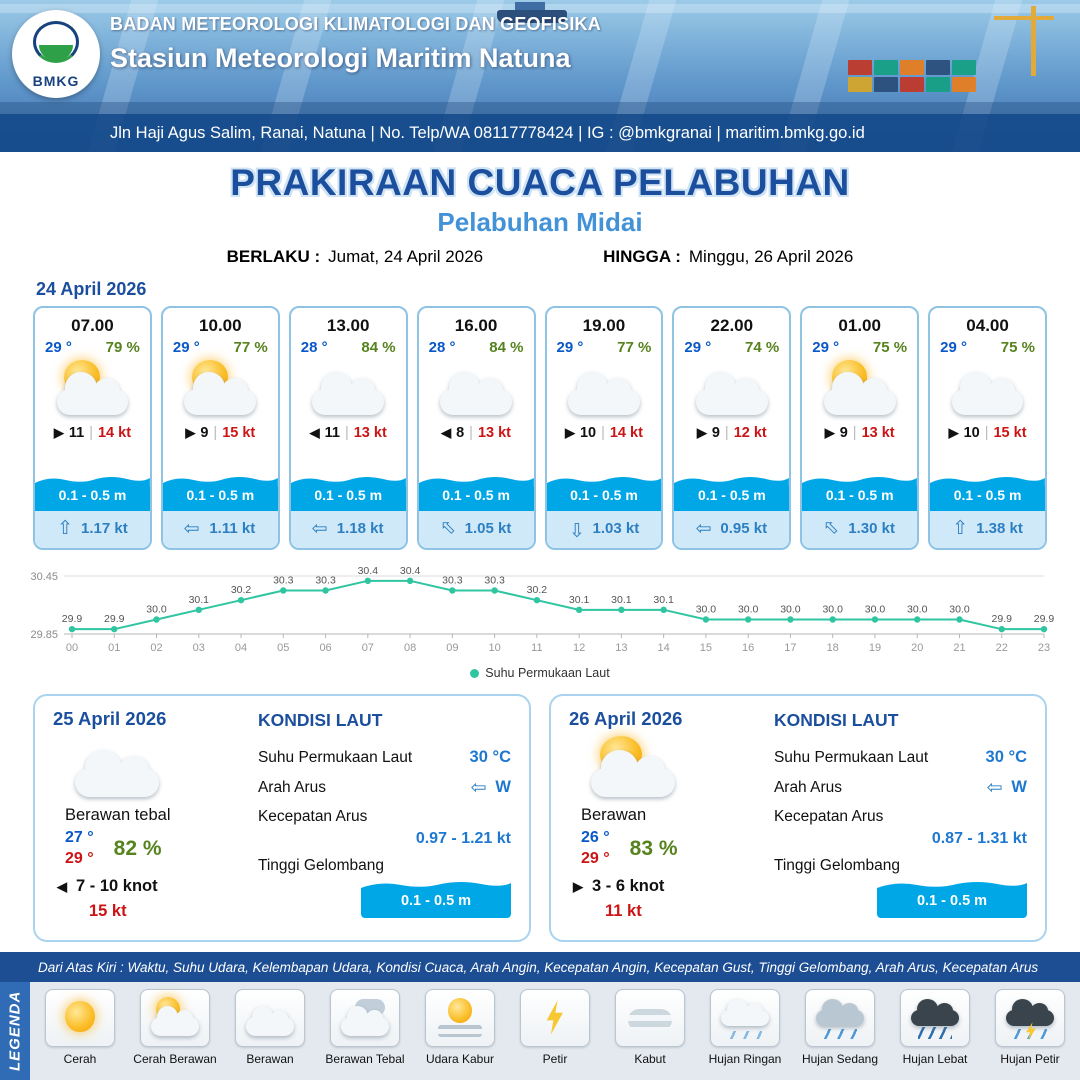 This screenshot has width=1080, height=1080. What do you see at coordinates (460, 1010) in the screenshot?
I see `sun-icon` at bounding box center [460, 1010].